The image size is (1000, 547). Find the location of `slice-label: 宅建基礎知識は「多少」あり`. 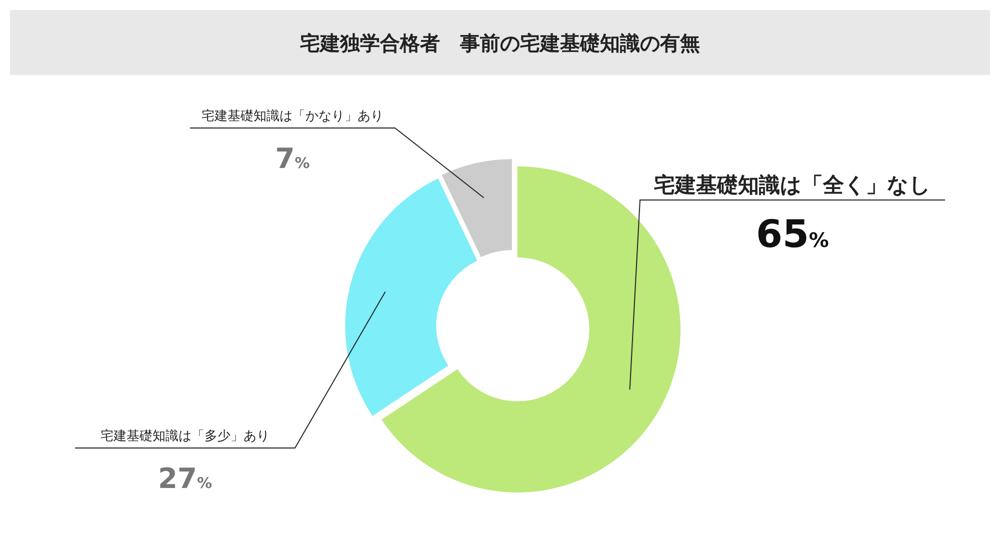

slice-label: 宅建基礎知識は「多少」あり is located at coordinates (185, 436).